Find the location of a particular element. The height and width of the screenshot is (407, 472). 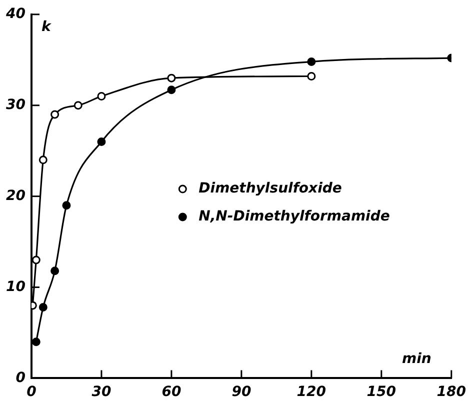

y-tick-label: 10 is located at coordinates (16, 286).